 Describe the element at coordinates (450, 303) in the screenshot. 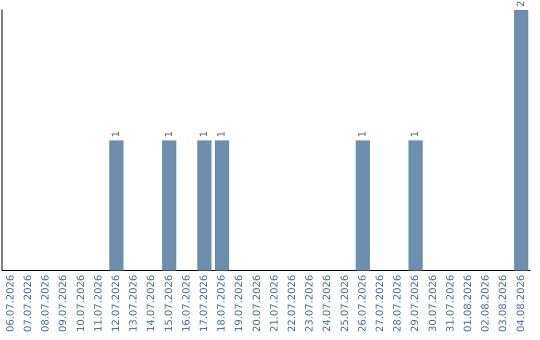

I see `x-tick-label: 31.07.2026` at that location.